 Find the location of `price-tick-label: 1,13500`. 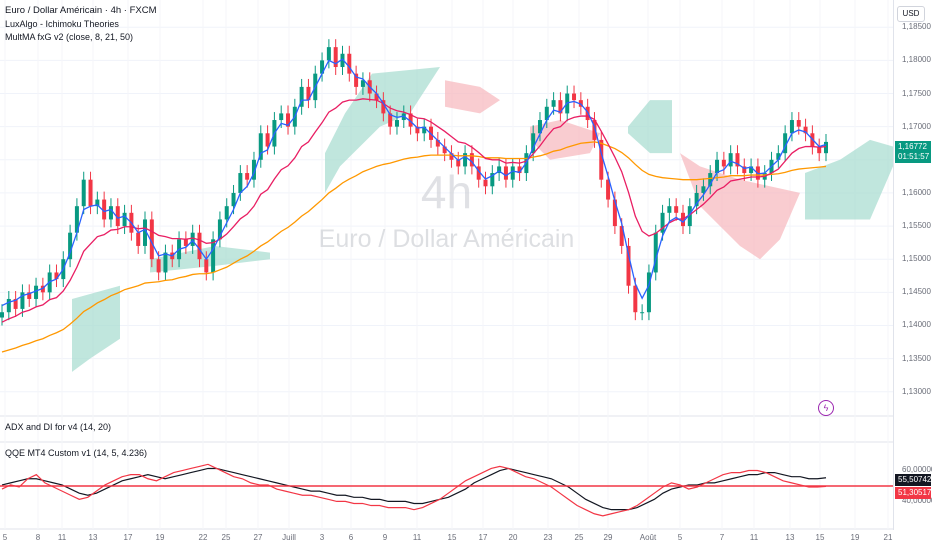

price-tick-label: 1,13500 is located at coordinates (916, 358).